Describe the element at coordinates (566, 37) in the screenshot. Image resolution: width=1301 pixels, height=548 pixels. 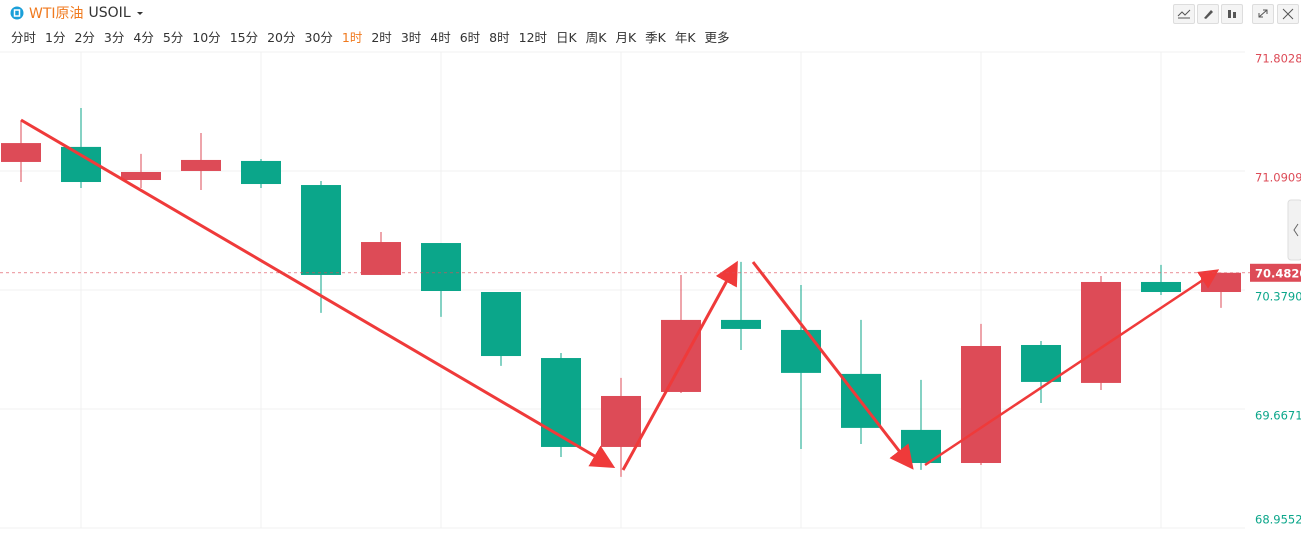
I see `period-tab: 日K` at that location.